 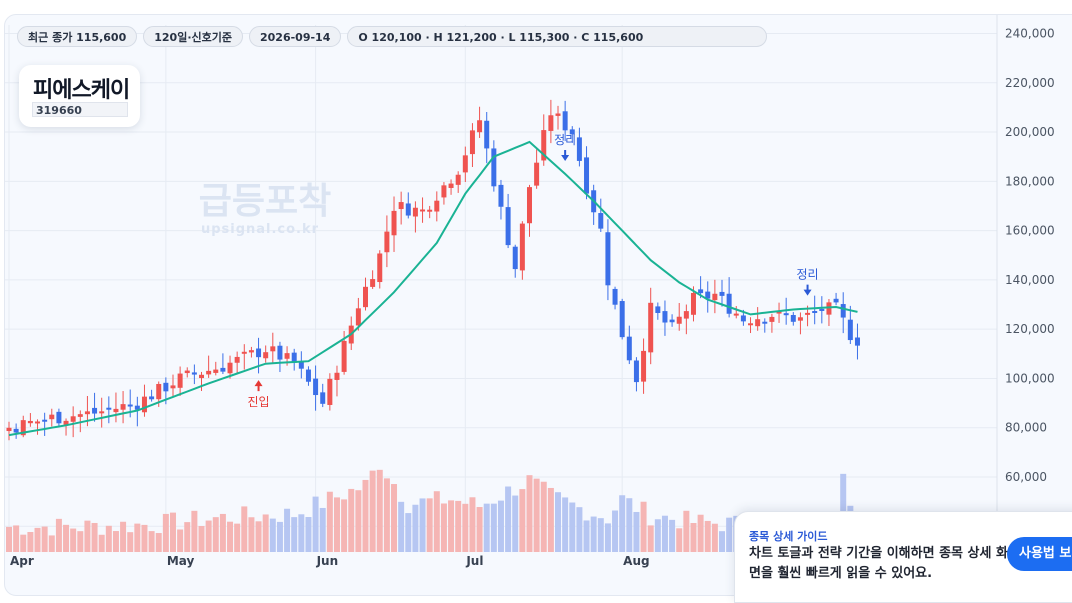 What do you see at coordinates (1026, 477) in the screenshot?
I see `y-tick-label: 60,000` at bounding box center [1026, 477].